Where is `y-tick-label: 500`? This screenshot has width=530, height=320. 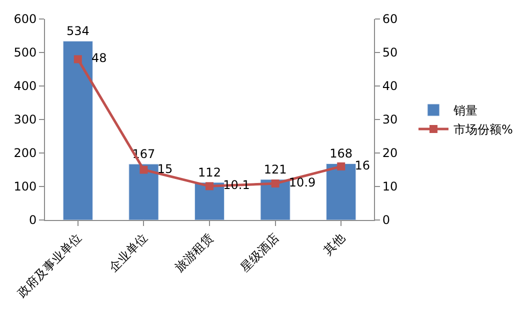 y-tick-label: 500 is located at coordinates (25, 53).